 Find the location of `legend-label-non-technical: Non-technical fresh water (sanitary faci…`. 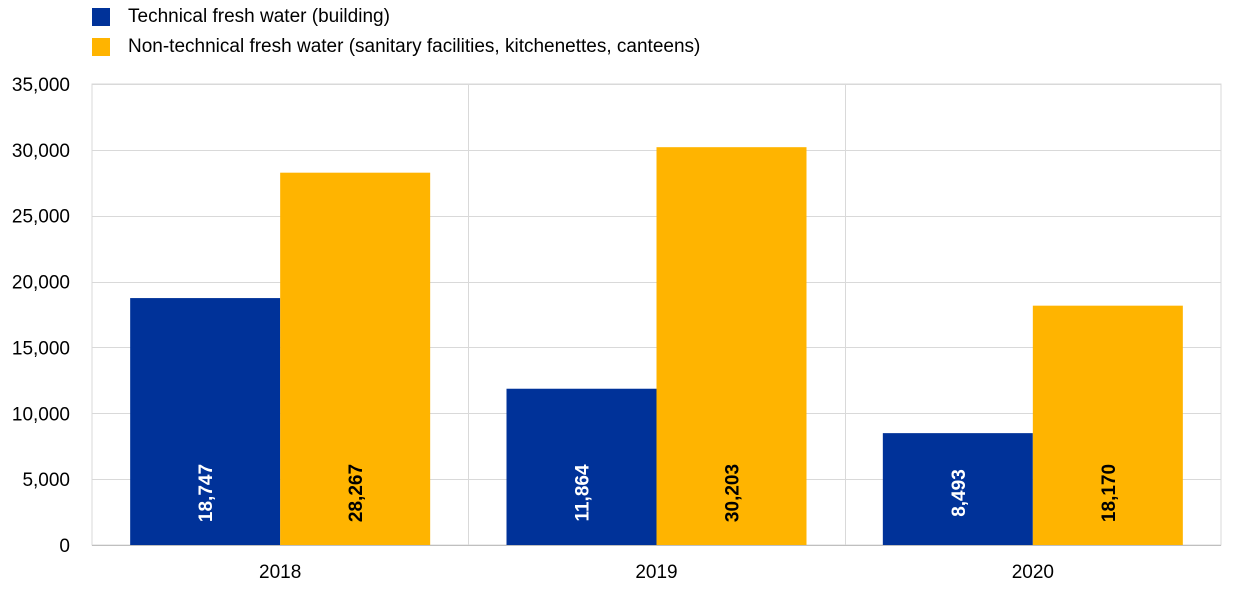

legend-label-non-technical: Non-technical fresh water (sanitary faci… is located at coordinates (414, 46).